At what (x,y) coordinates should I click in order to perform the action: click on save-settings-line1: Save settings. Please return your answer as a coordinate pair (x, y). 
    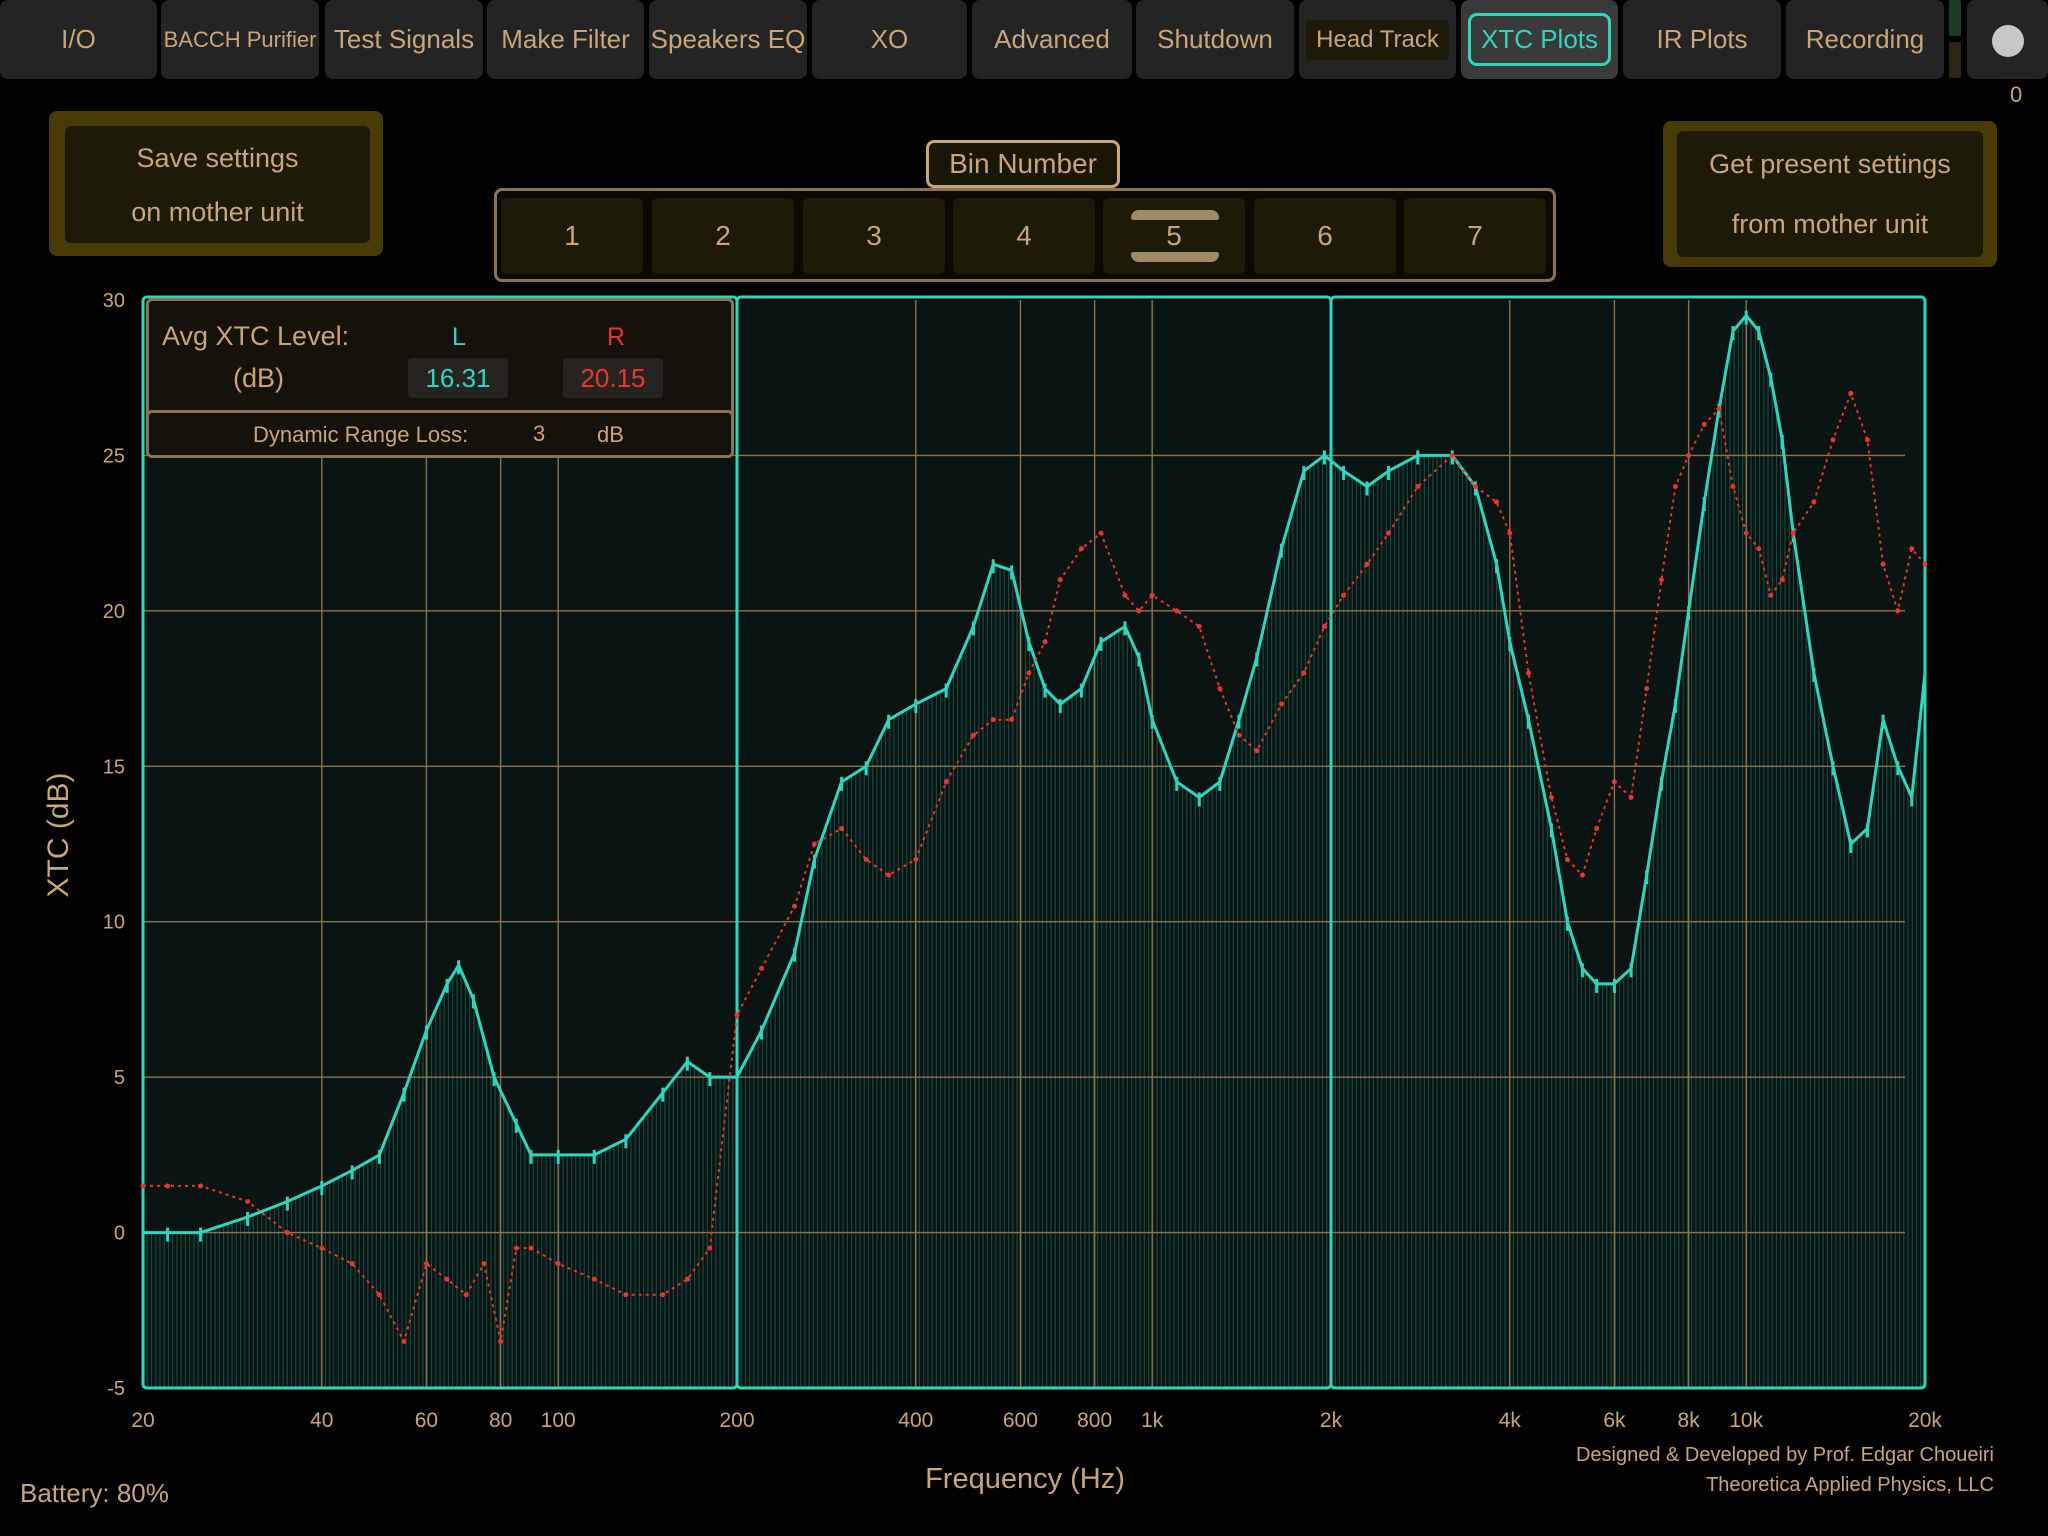
    Looking at the image, I should click on (217, 157).